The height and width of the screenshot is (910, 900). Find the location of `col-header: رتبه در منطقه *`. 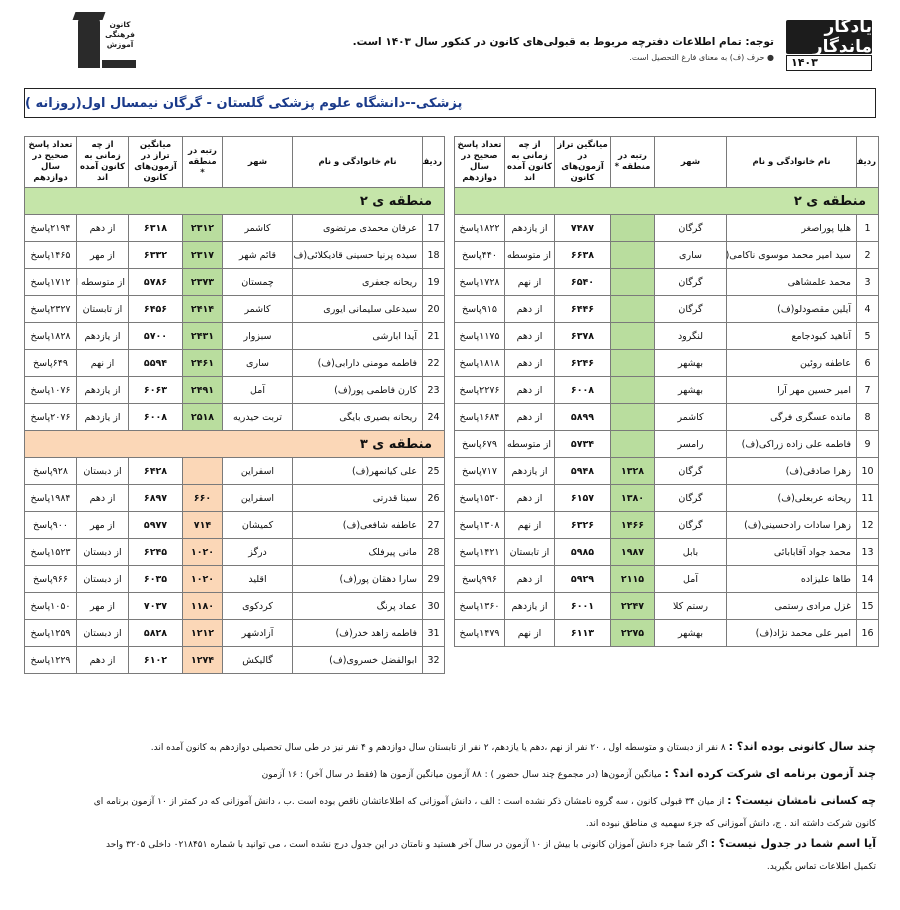

col-header: رتبه در منطقه * is located at coordinates (202, 162).